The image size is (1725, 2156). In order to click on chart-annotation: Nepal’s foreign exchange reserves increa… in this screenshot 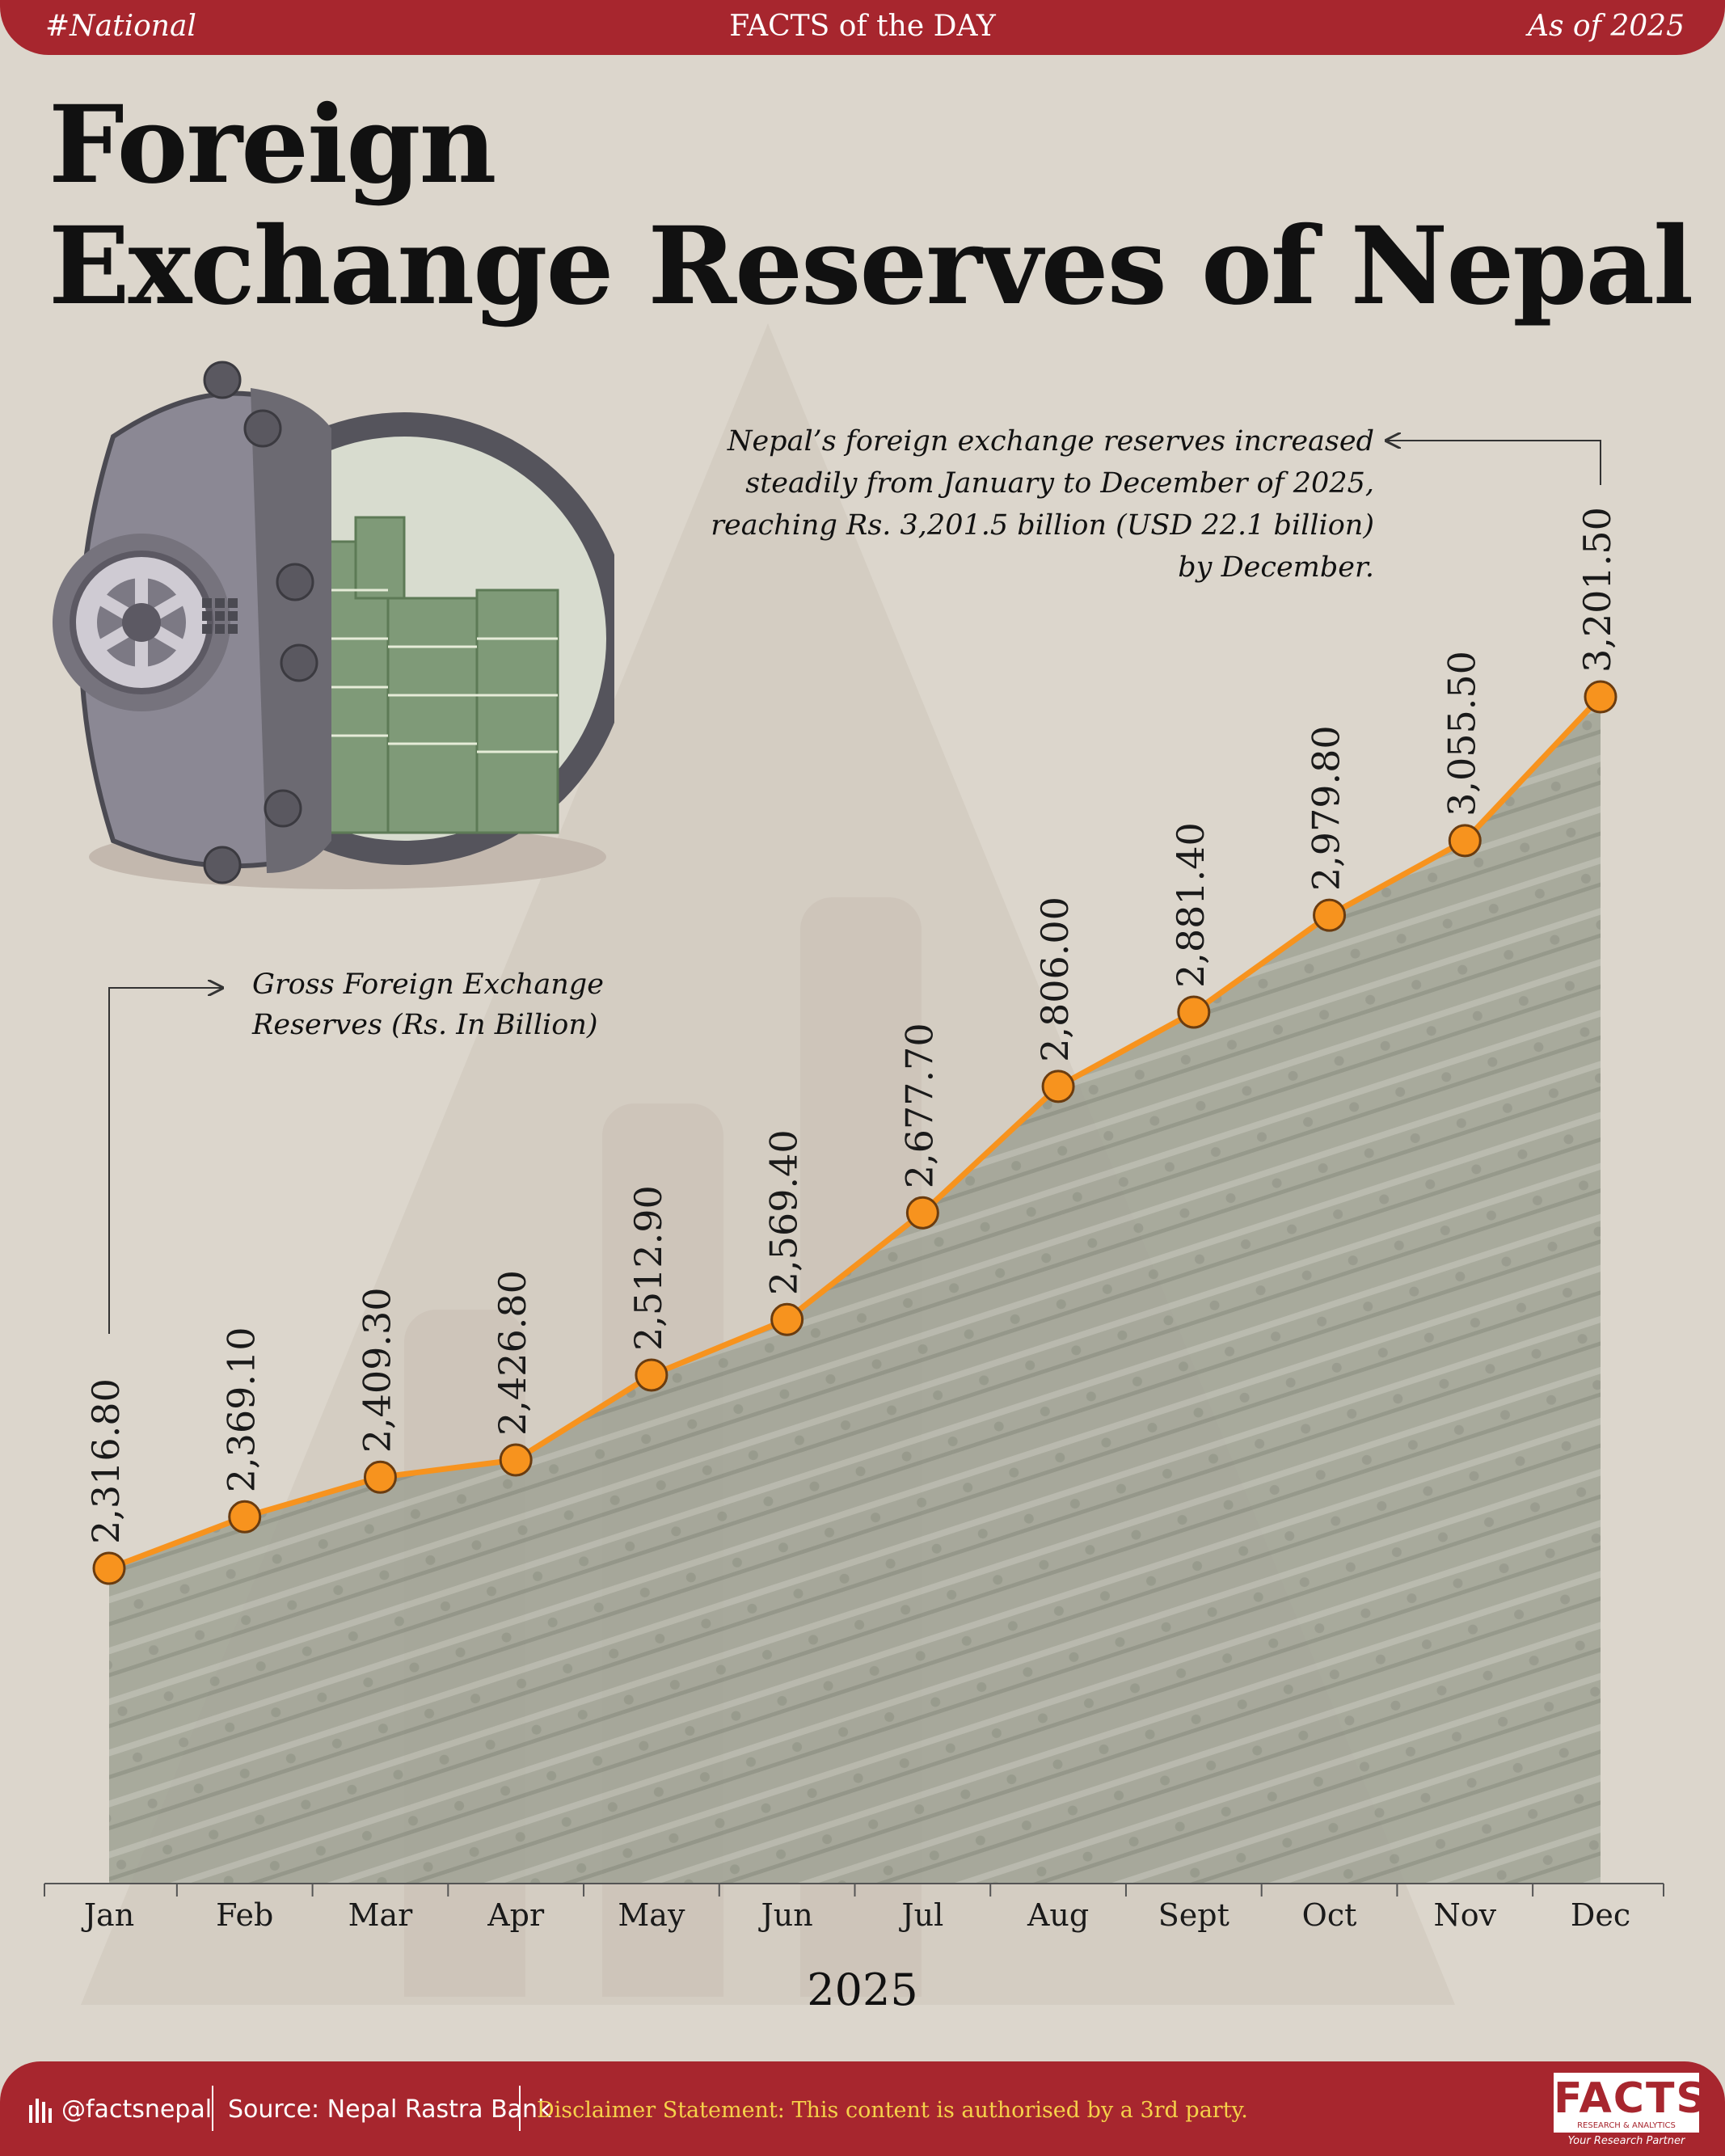, I will do `click(1010, 505)`.